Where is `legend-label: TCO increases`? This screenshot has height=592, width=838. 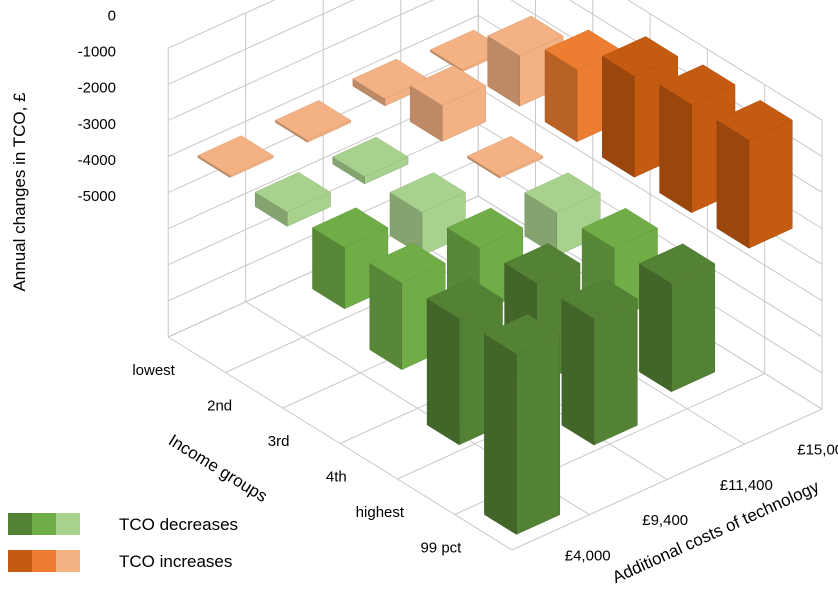
legend-label: TCO increases is located at coordinates (175, 561).